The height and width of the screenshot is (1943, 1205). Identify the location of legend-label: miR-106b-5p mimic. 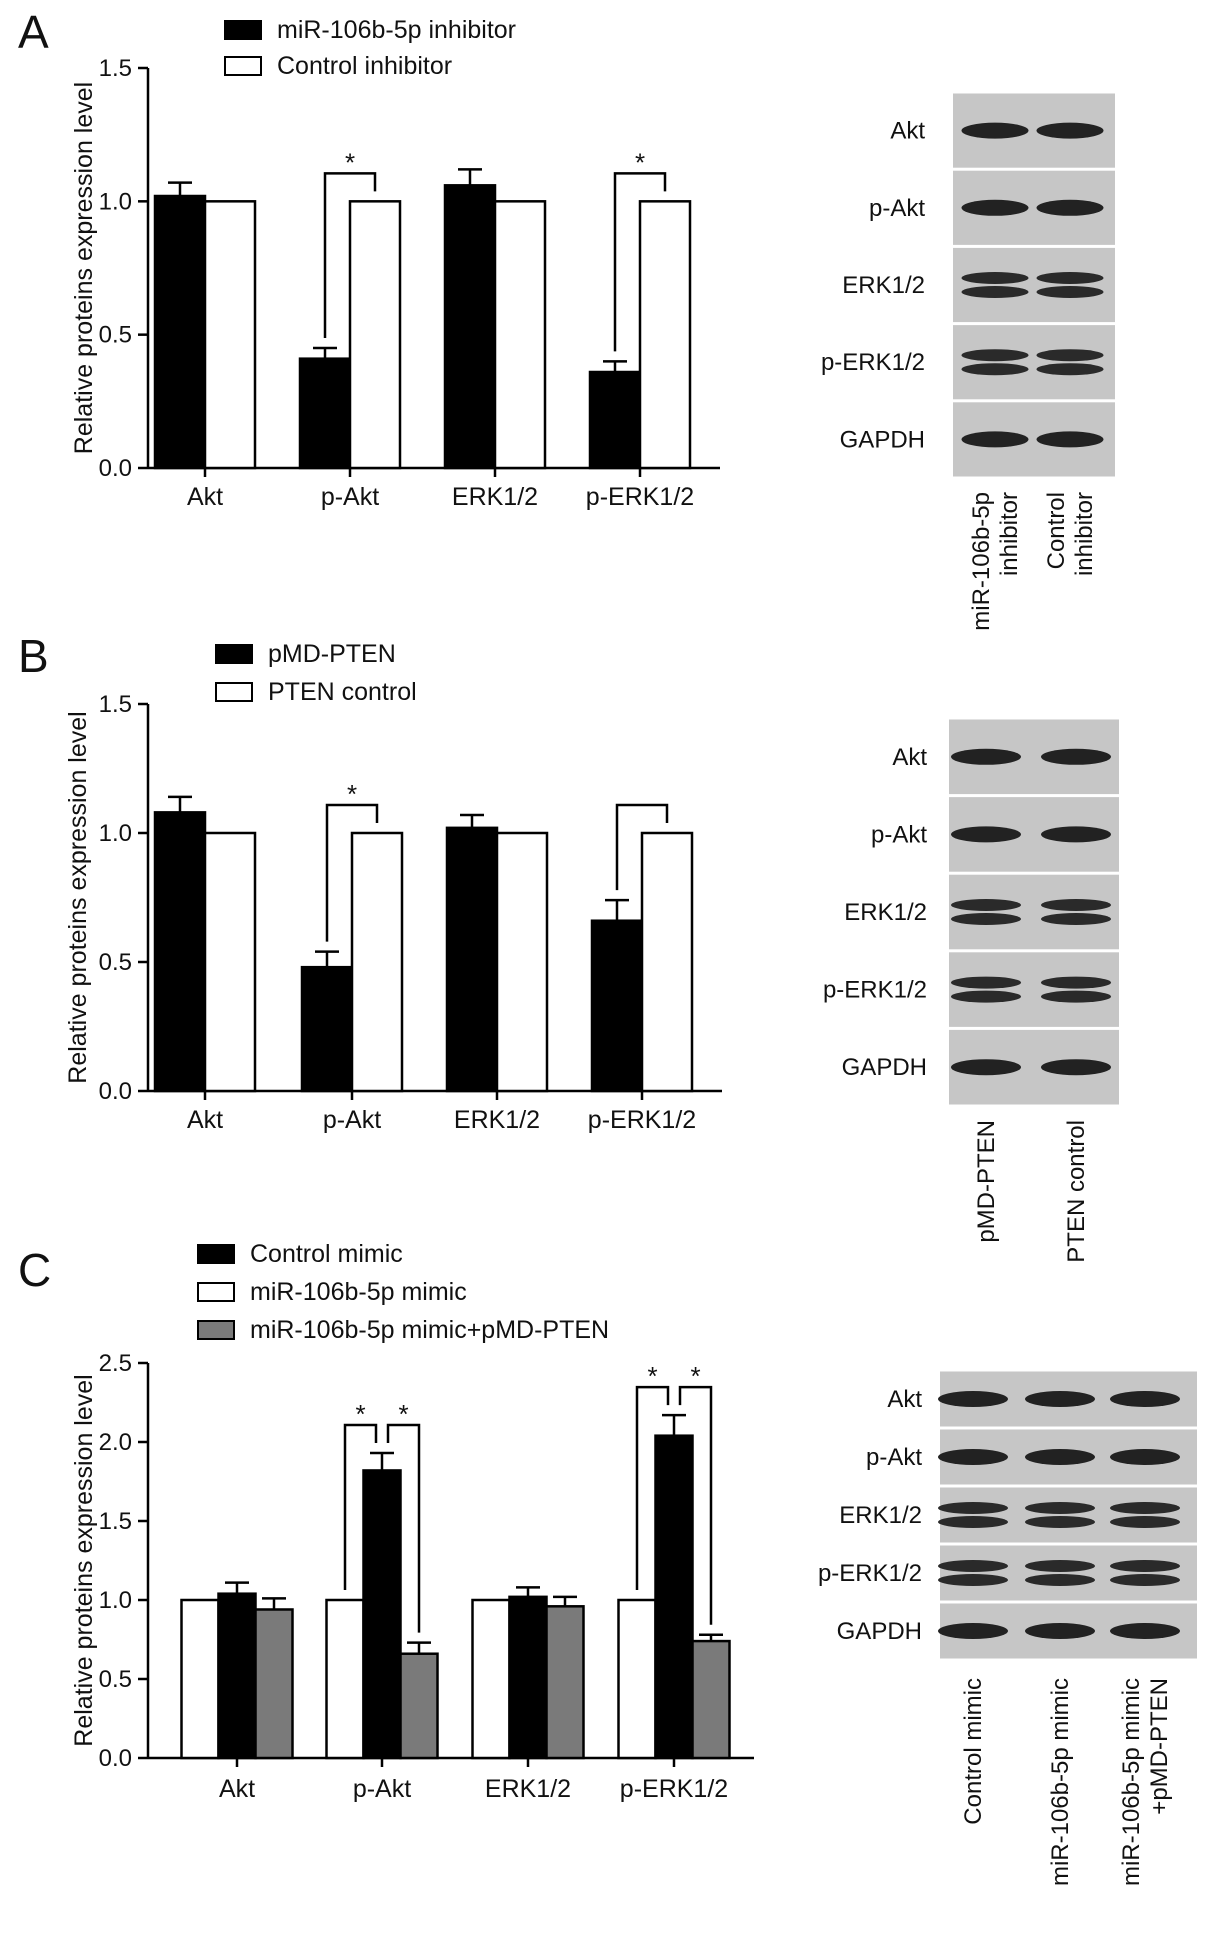
(358, 1292).